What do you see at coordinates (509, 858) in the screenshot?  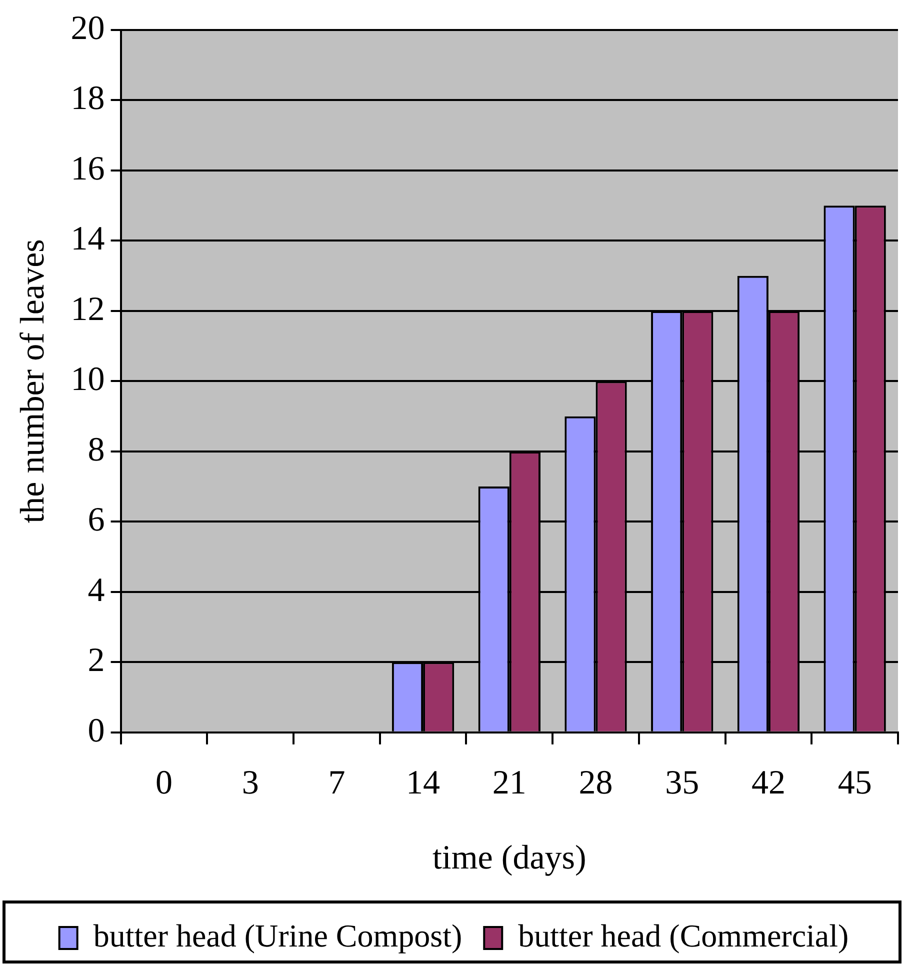 I see `x-axis-title: time (days)` at bounding box center [509, 858].